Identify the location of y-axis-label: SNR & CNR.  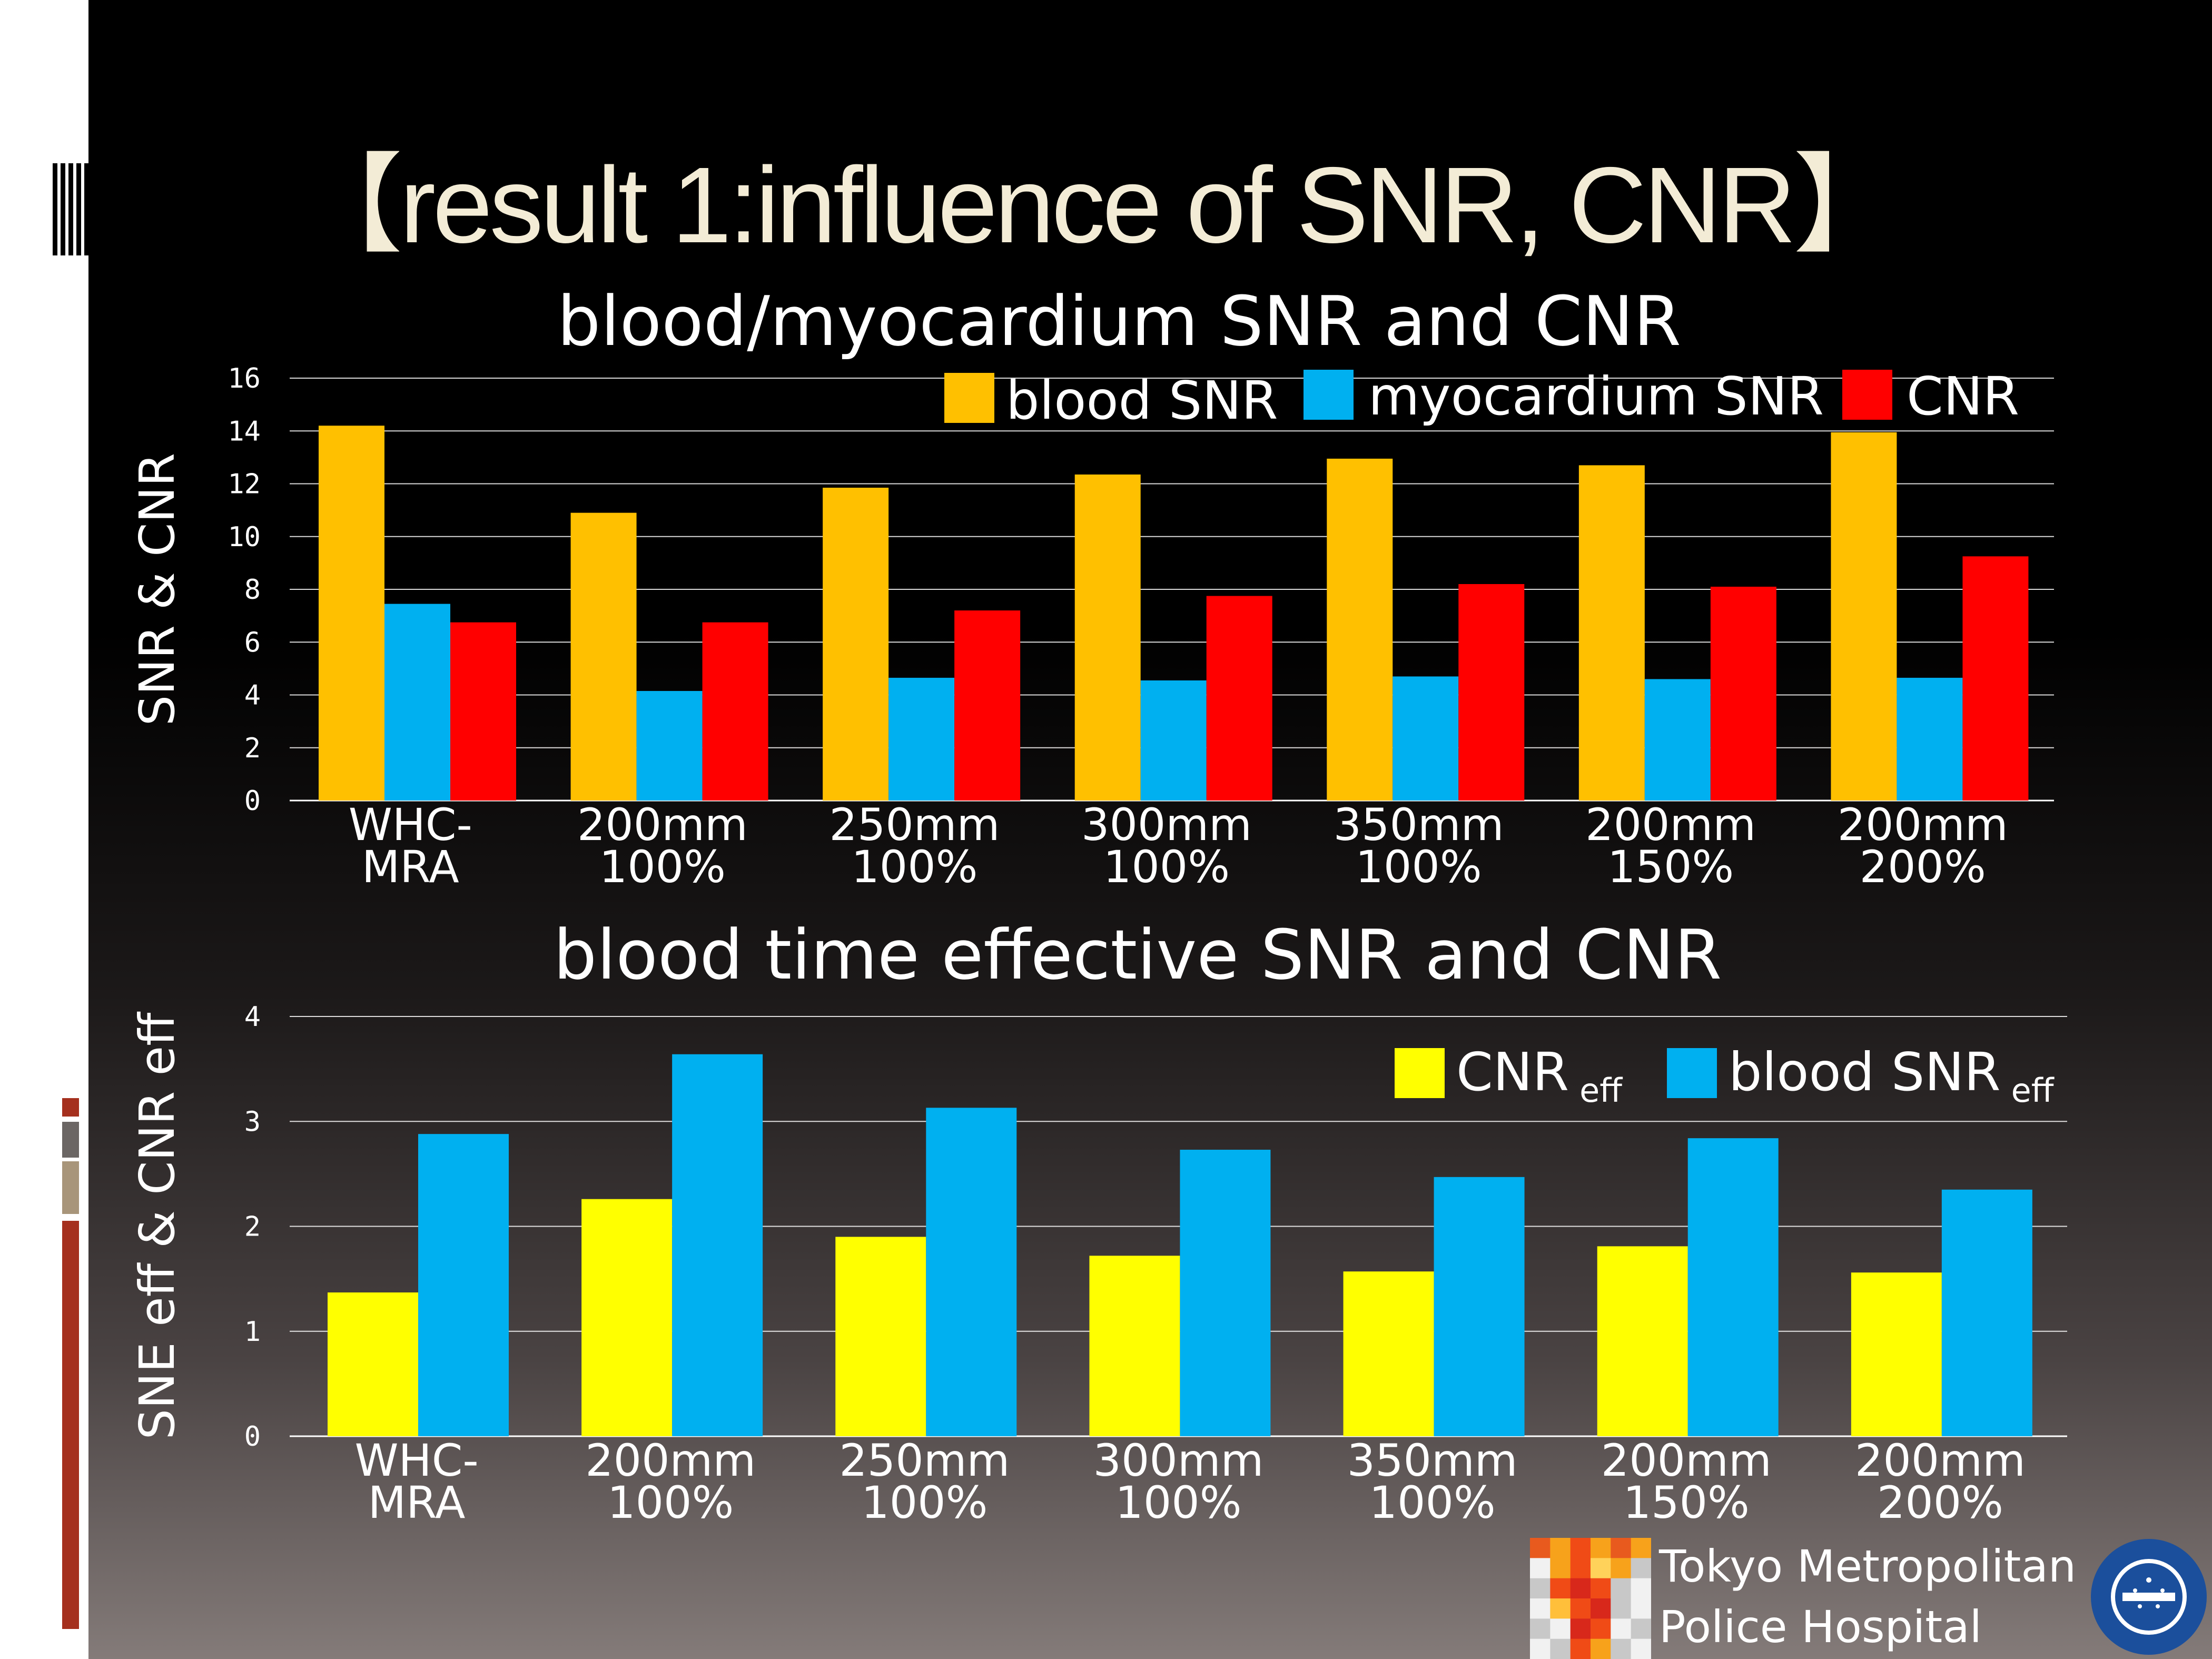
(157, 589).